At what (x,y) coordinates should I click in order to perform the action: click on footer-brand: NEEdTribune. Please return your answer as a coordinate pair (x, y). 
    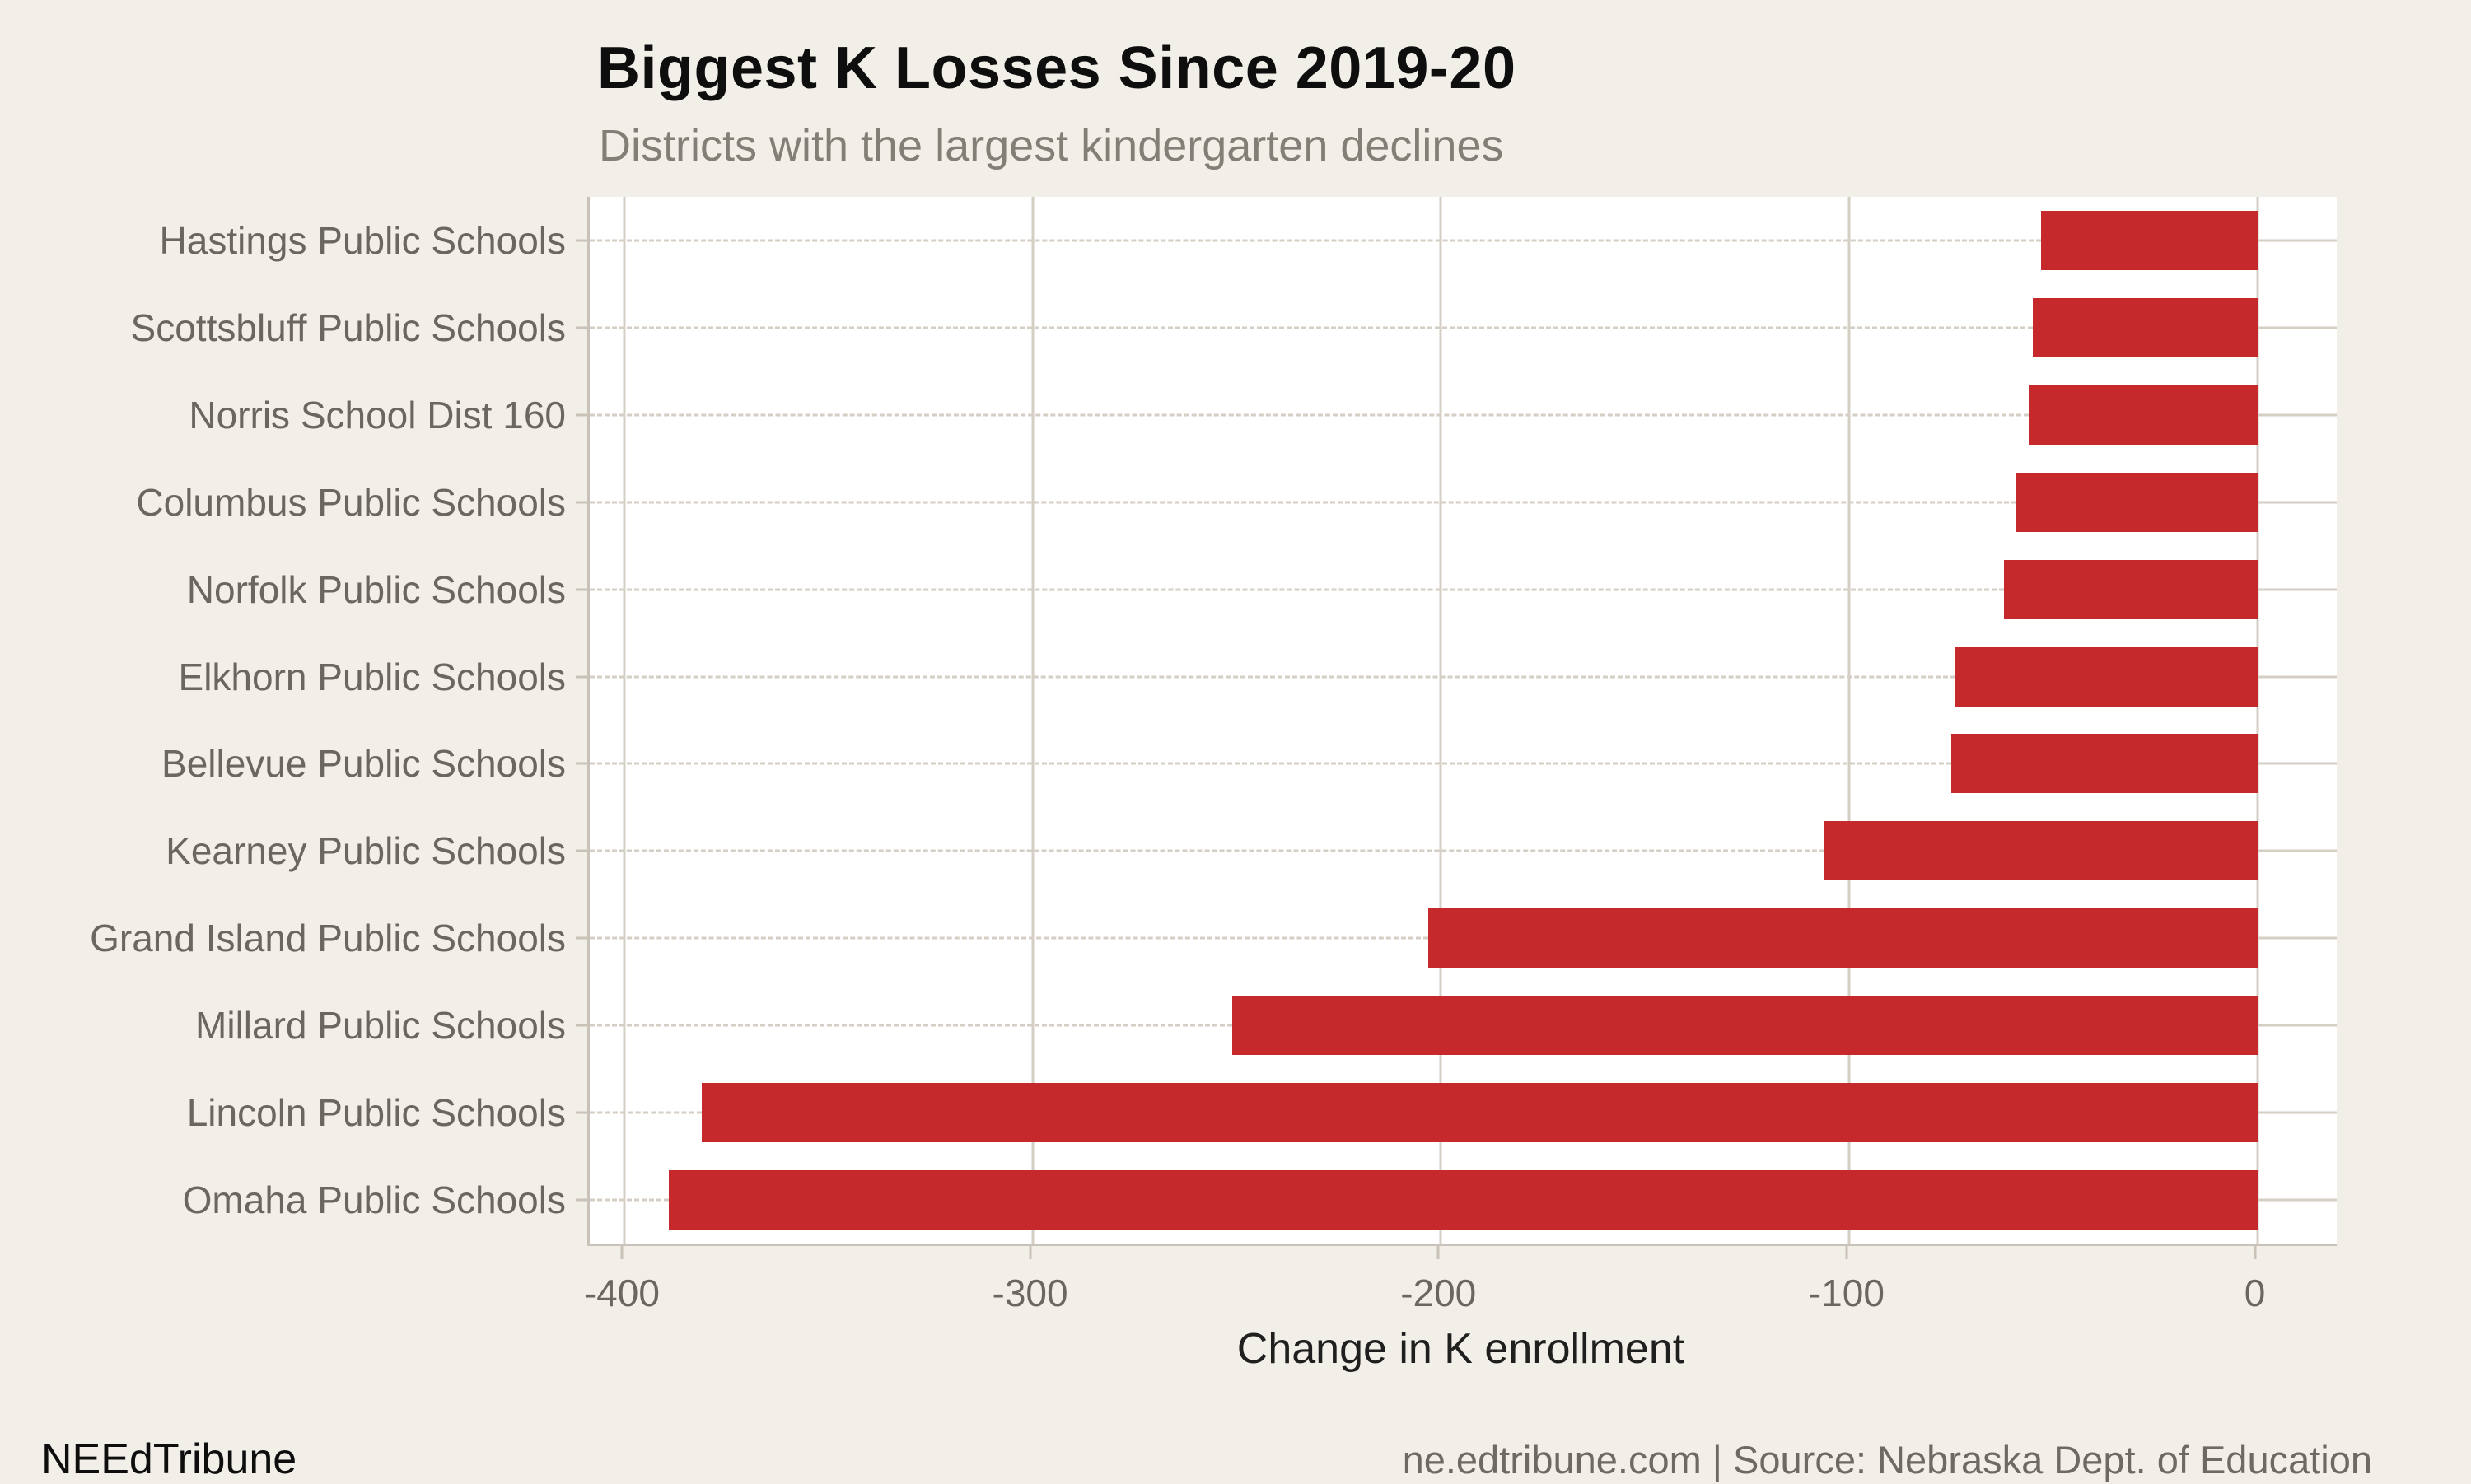
    Looking at the image, I should click on (169, 1459).